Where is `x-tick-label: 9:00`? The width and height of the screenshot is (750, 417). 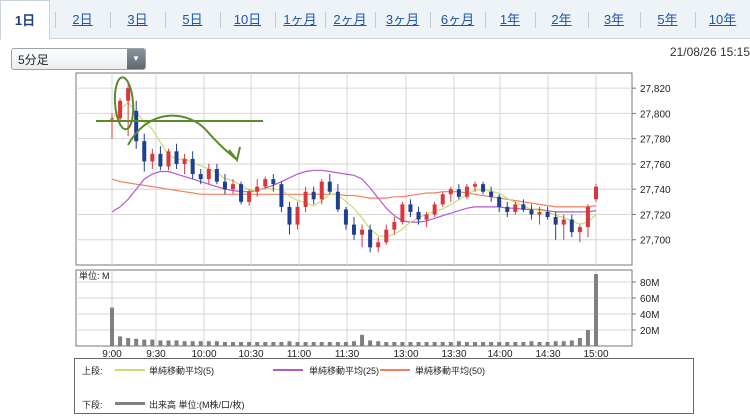
x-tick-label: 9:00 is located at coordinates (112, 353).